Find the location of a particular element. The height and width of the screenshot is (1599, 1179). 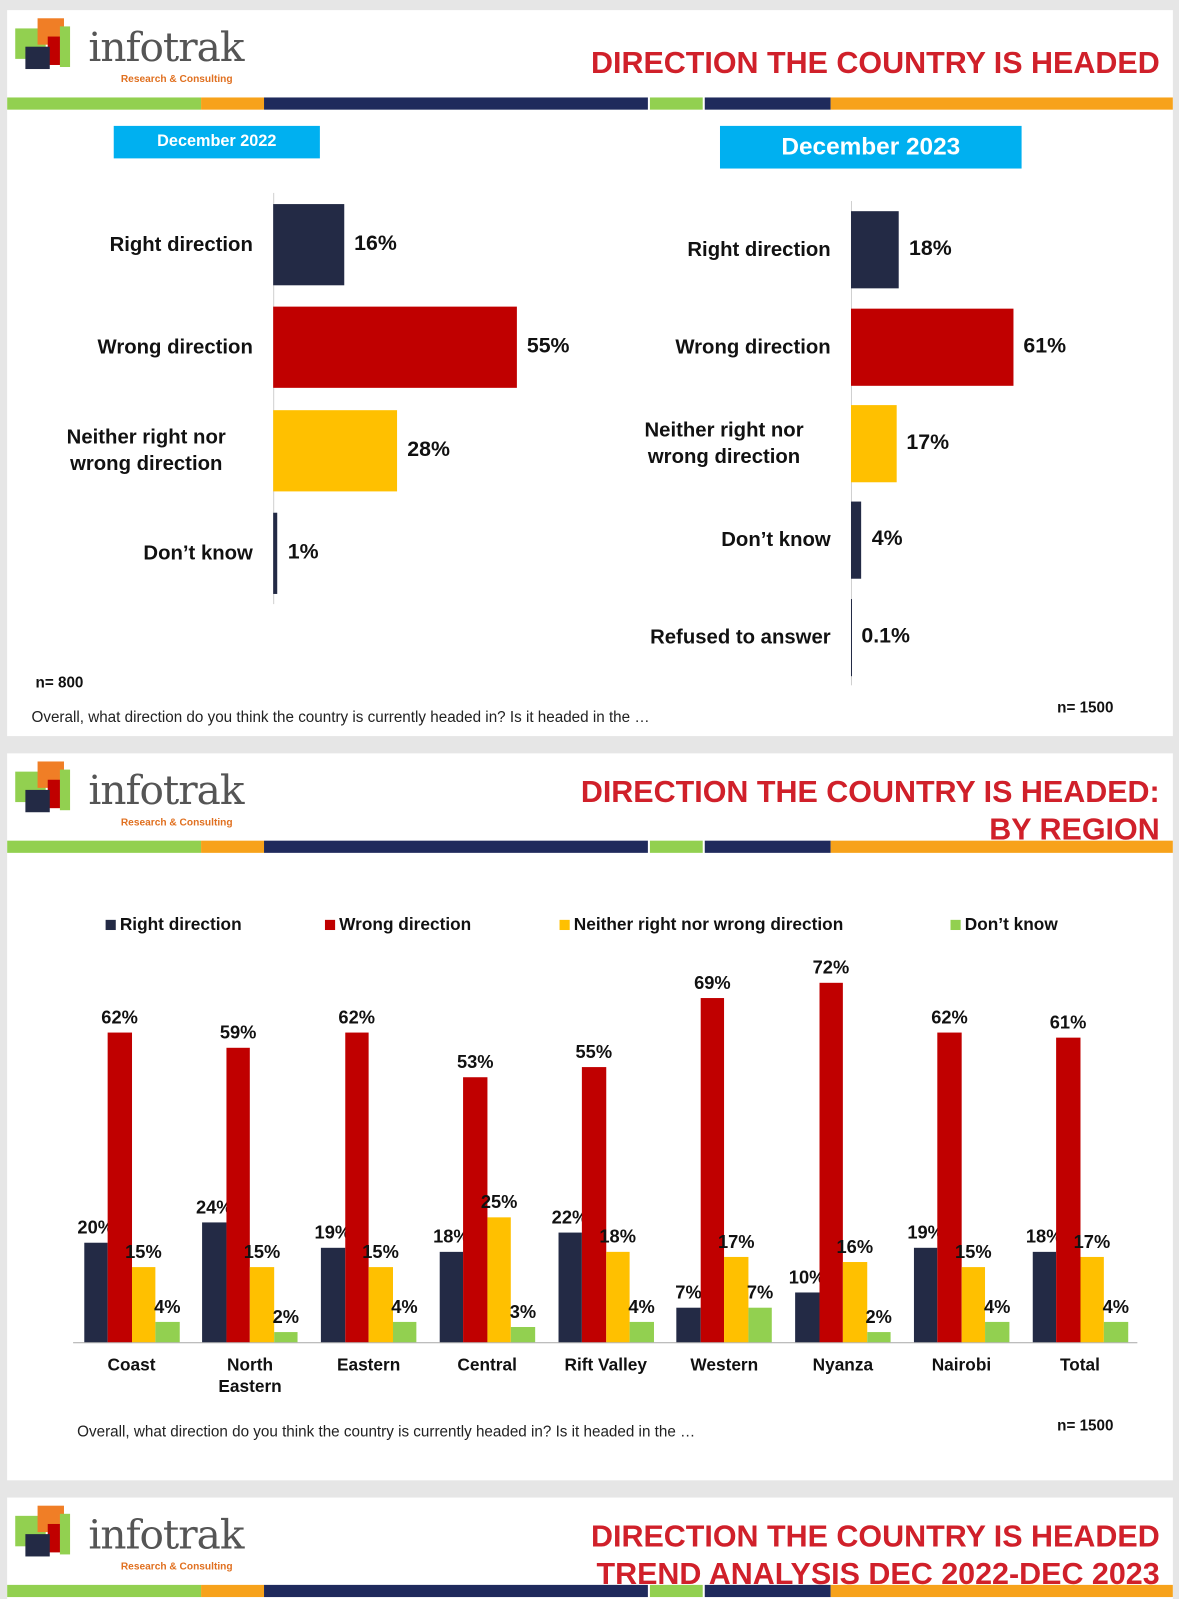

value-label: 28% is located at coordinates (428, 450).